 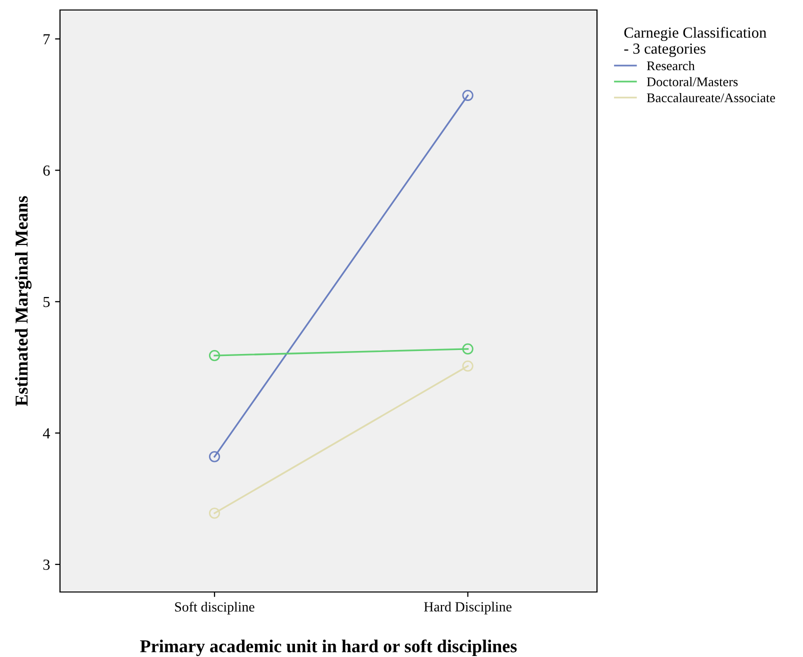 I want to click on y-tick-label: 3, so click(x=46, y=565).